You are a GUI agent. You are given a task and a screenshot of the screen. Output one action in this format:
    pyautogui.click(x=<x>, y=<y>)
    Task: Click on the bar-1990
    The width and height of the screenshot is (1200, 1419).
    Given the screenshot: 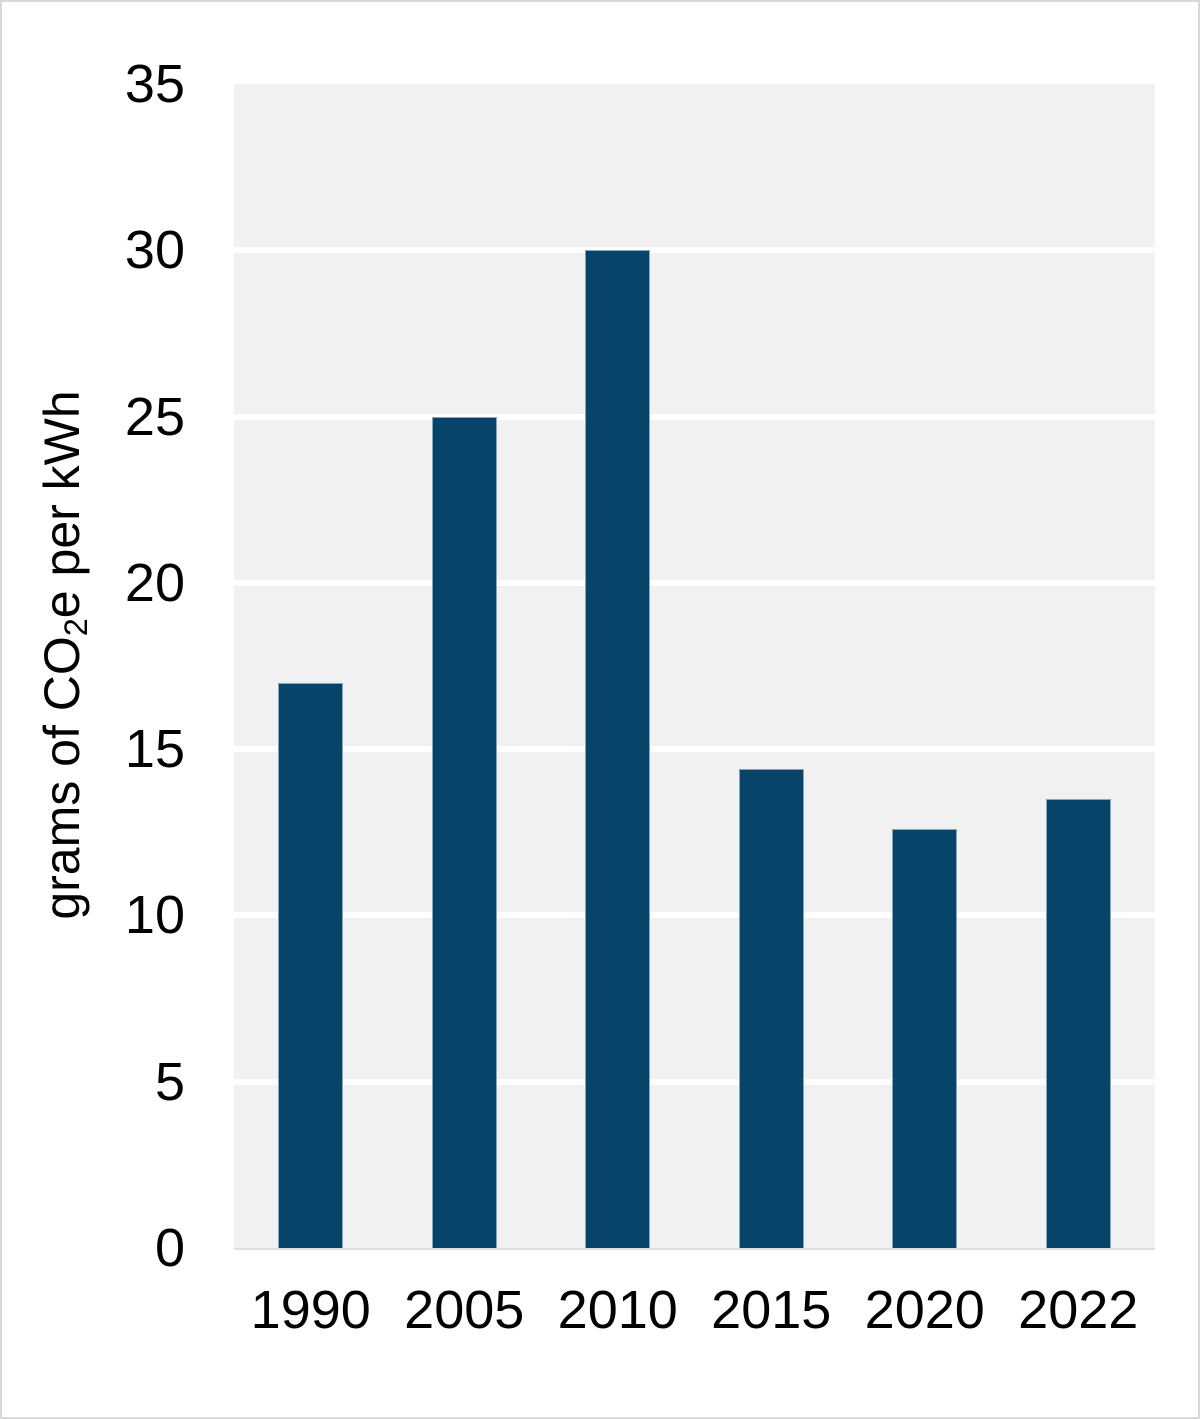 What is the action you would take?
    pyautogui.click(x=311, y=965)
    